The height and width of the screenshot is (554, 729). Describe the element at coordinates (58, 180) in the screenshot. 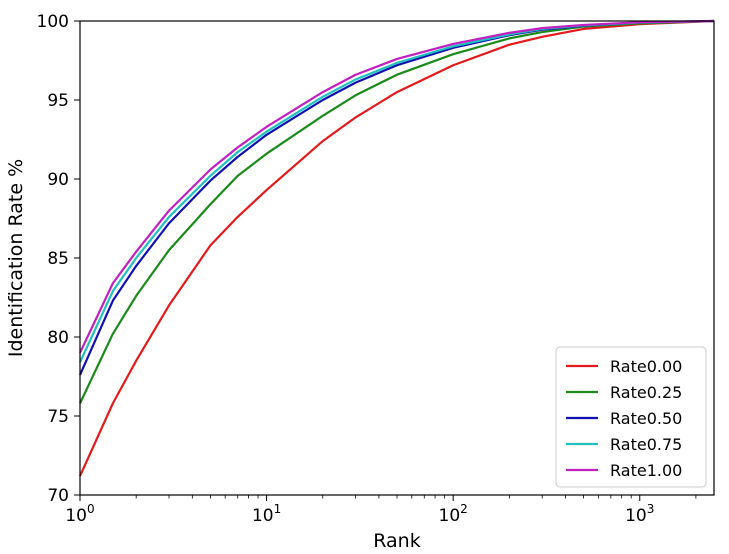

I see `y-tick-label: 90` at that location.